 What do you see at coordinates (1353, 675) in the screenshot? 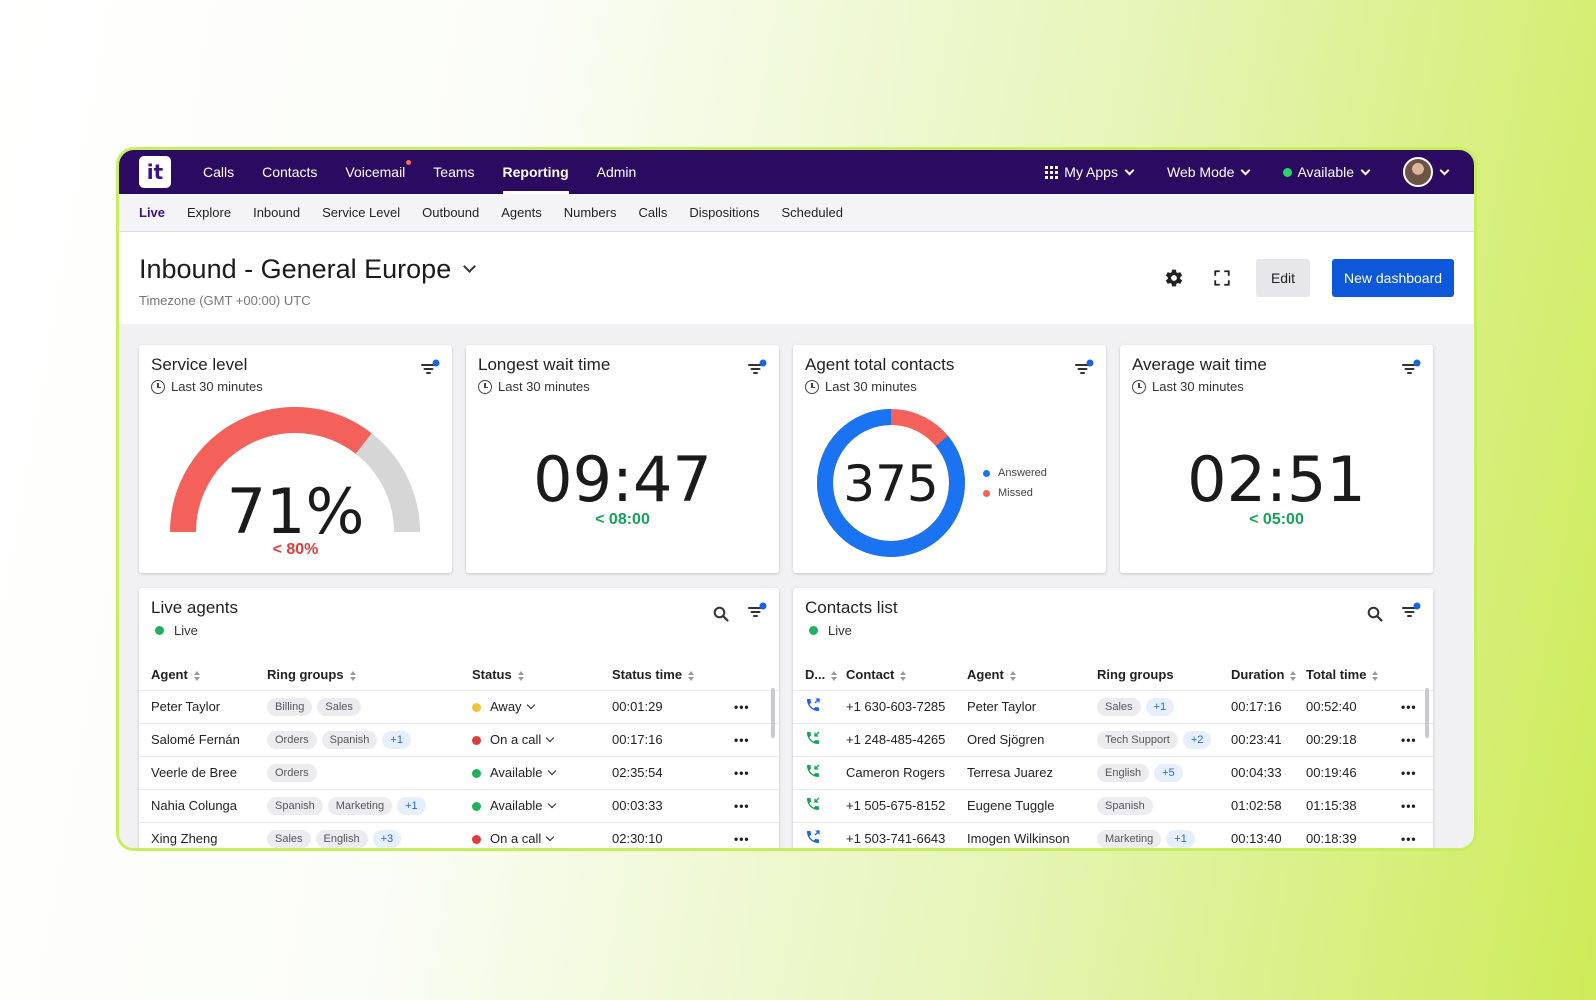
I see `column-header-total-time: Total time` at bounding box center [1353, 675].